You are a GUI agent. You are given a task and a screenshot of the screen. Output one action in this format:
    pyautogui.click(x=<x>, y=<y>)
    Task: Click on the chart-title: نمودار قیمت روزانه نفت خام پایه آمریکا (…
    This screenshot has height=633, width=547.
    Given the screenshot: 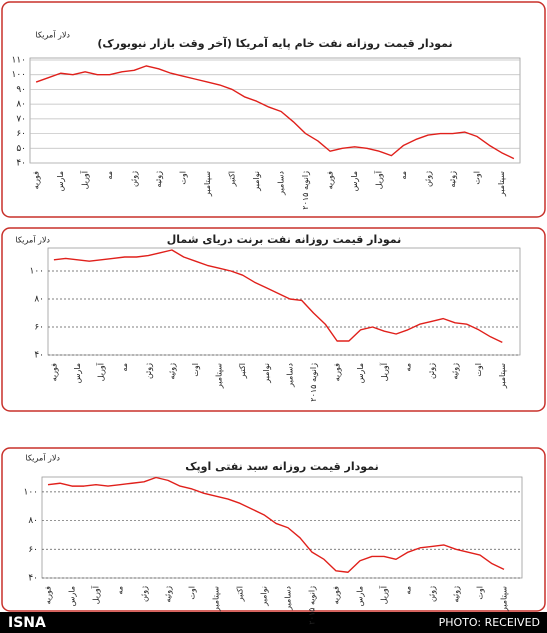 What is the action you would take?
    pyautogui.click(x=274, y=43)
    